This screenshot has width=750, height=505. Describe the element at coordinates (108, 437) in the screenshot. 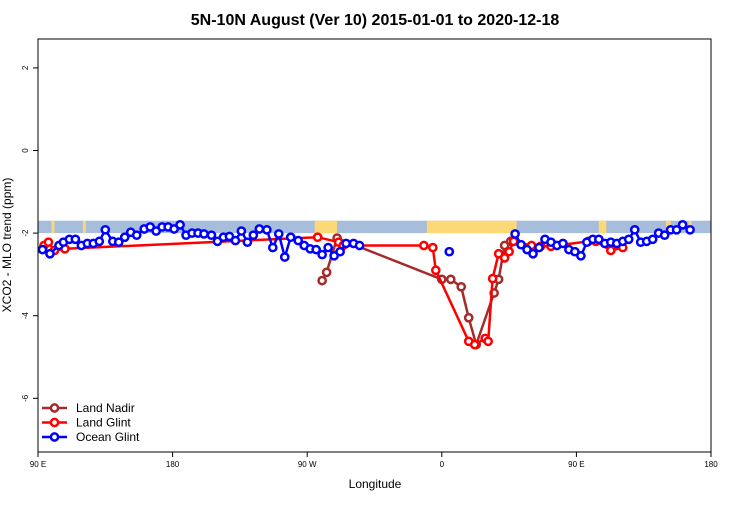

I see `legend-label-ocean-glint: Ocean Glint` at that location.